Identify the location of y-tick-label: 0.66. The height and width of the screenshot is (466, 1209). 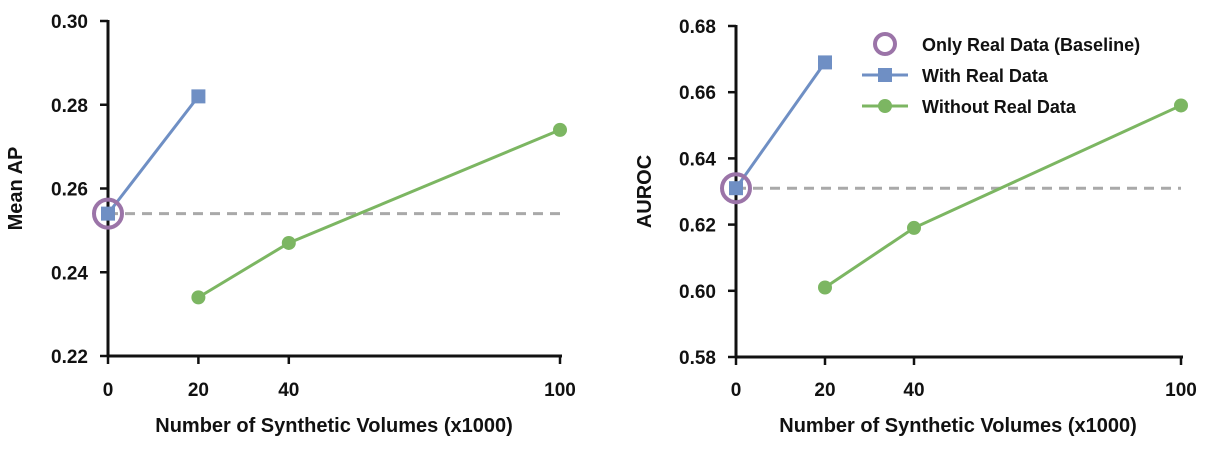
(697, 93).